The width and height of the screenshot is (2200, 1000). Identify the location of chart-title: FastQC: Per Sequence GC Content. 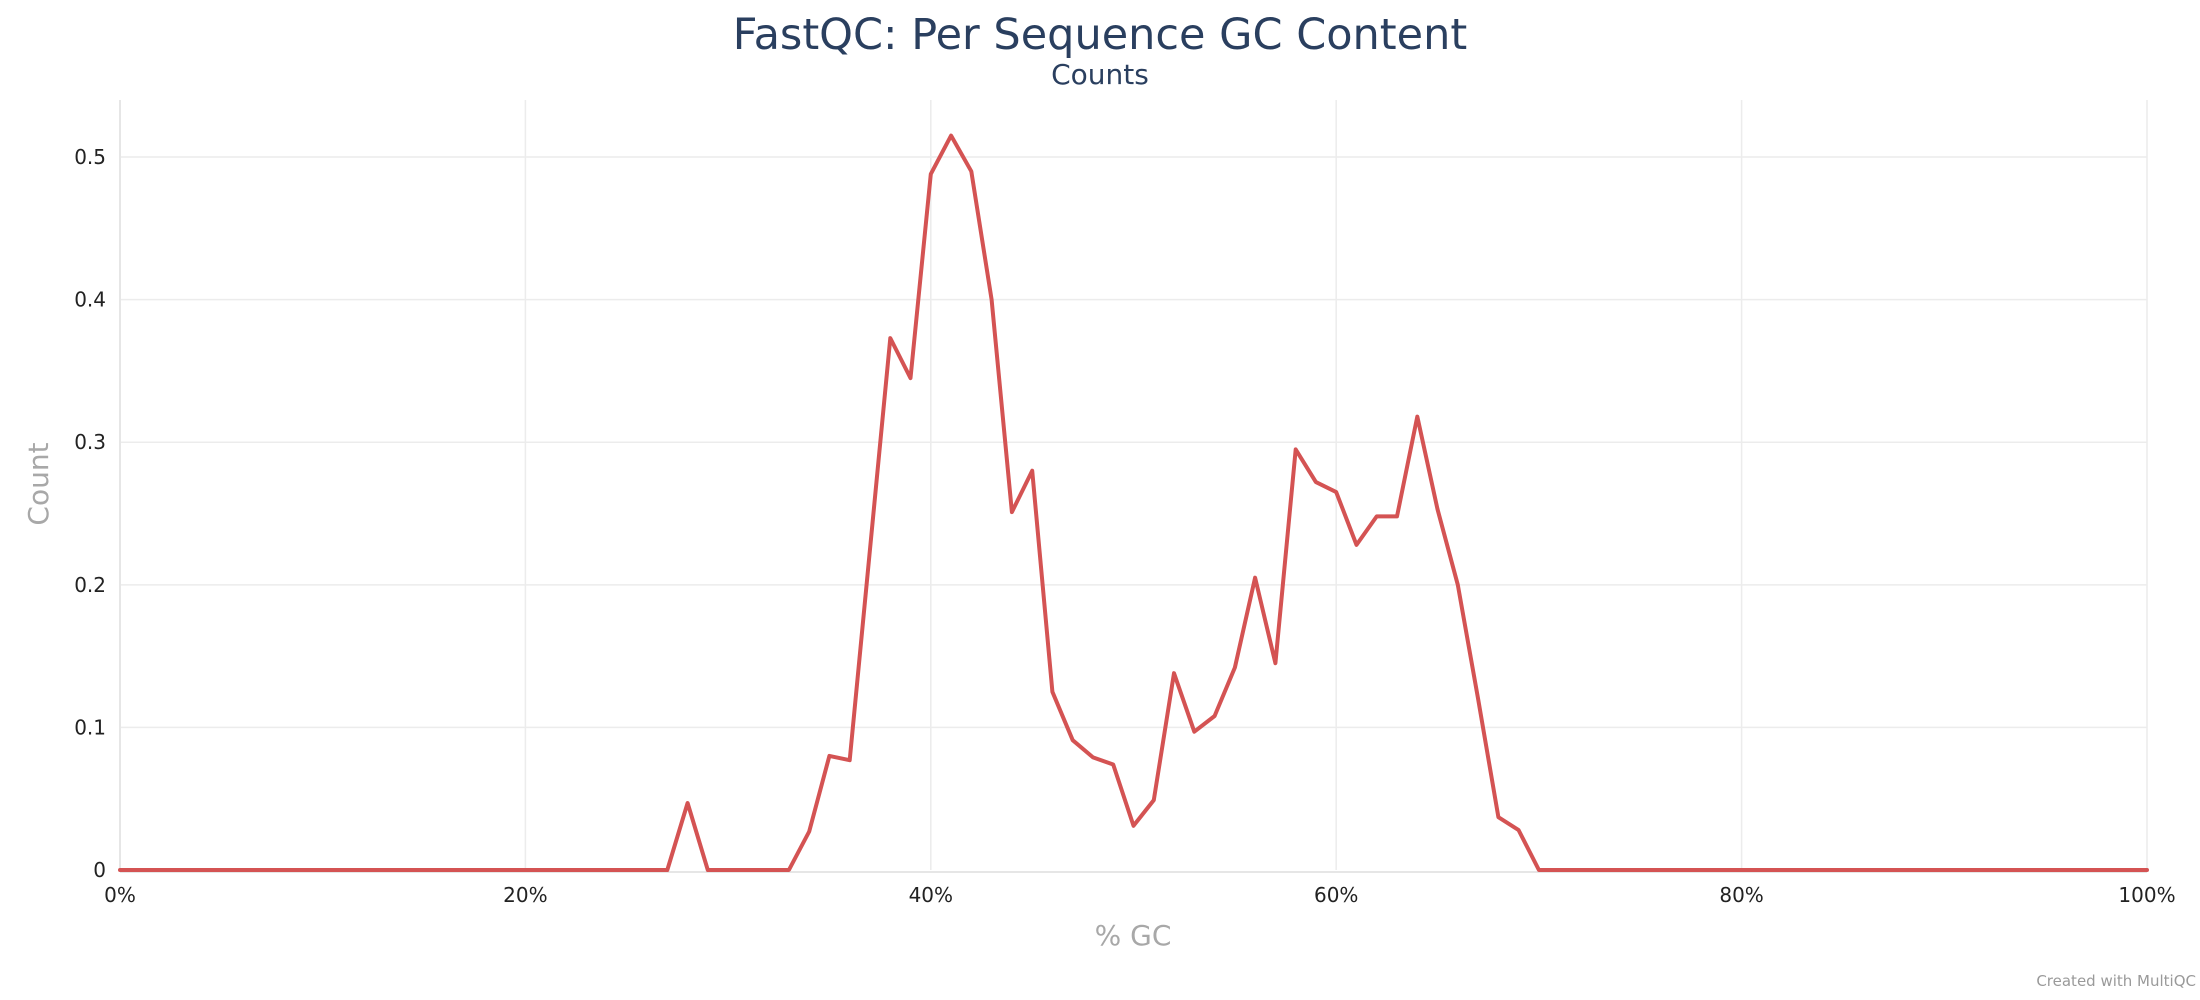
(1100, 35).